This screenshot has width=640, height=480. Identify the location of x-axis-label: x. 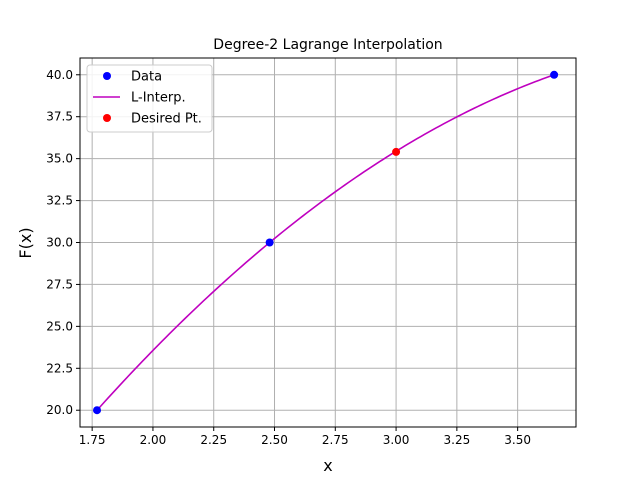
(327, 465).